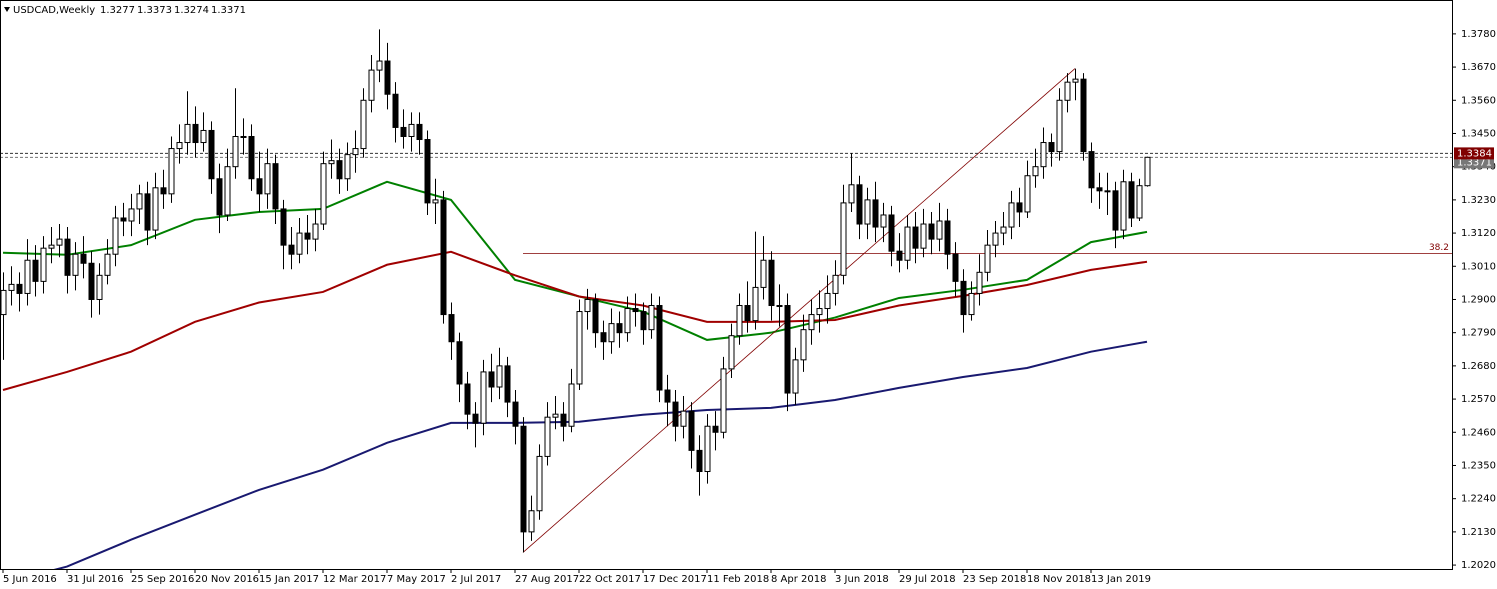 Image resolution: width=1497 pixels, height=589 pixels. What do you see at coordinates (1478, 465) in the screenshot?
I see `y-tick-label: 1.2350` at bounding box center [1478, 465].